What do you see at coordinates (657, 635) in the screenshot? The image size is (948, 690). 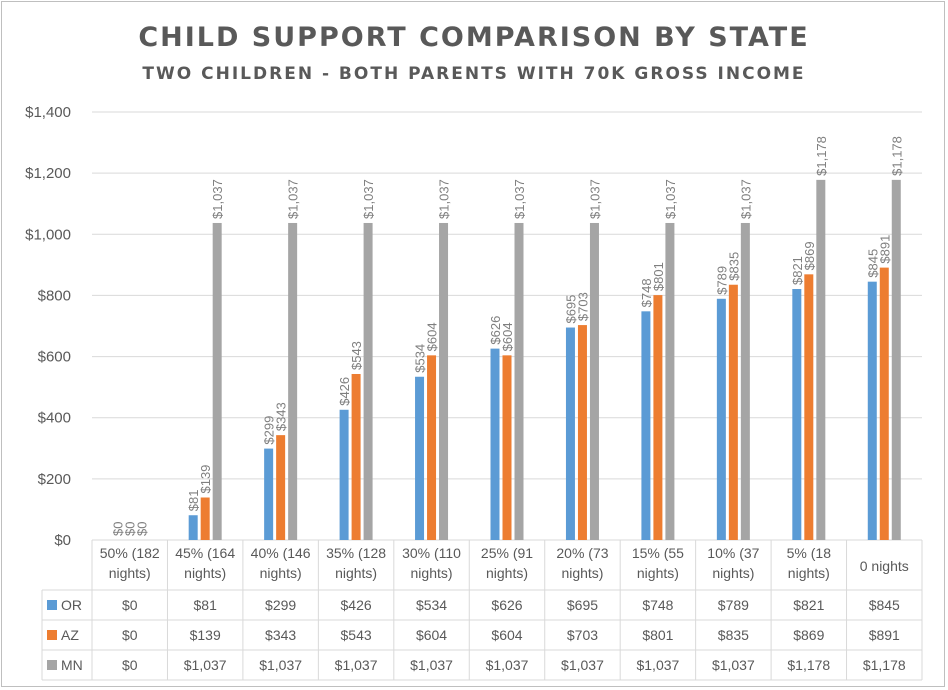 I see `table-cell: $801` at bounding box center [657, 635].